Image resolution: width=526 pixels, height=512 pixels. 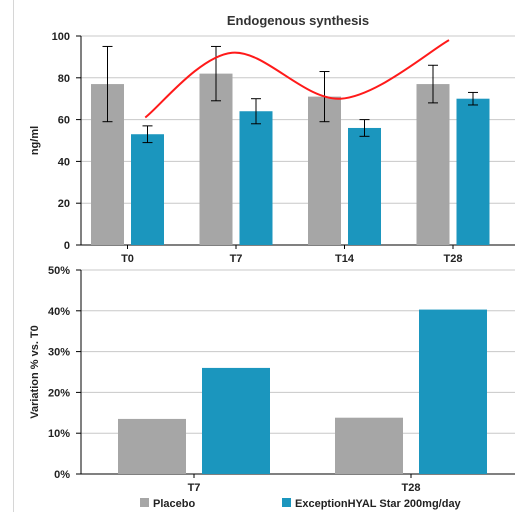 I want to click on y-tick-label: 80, so click(x=64, y=79).